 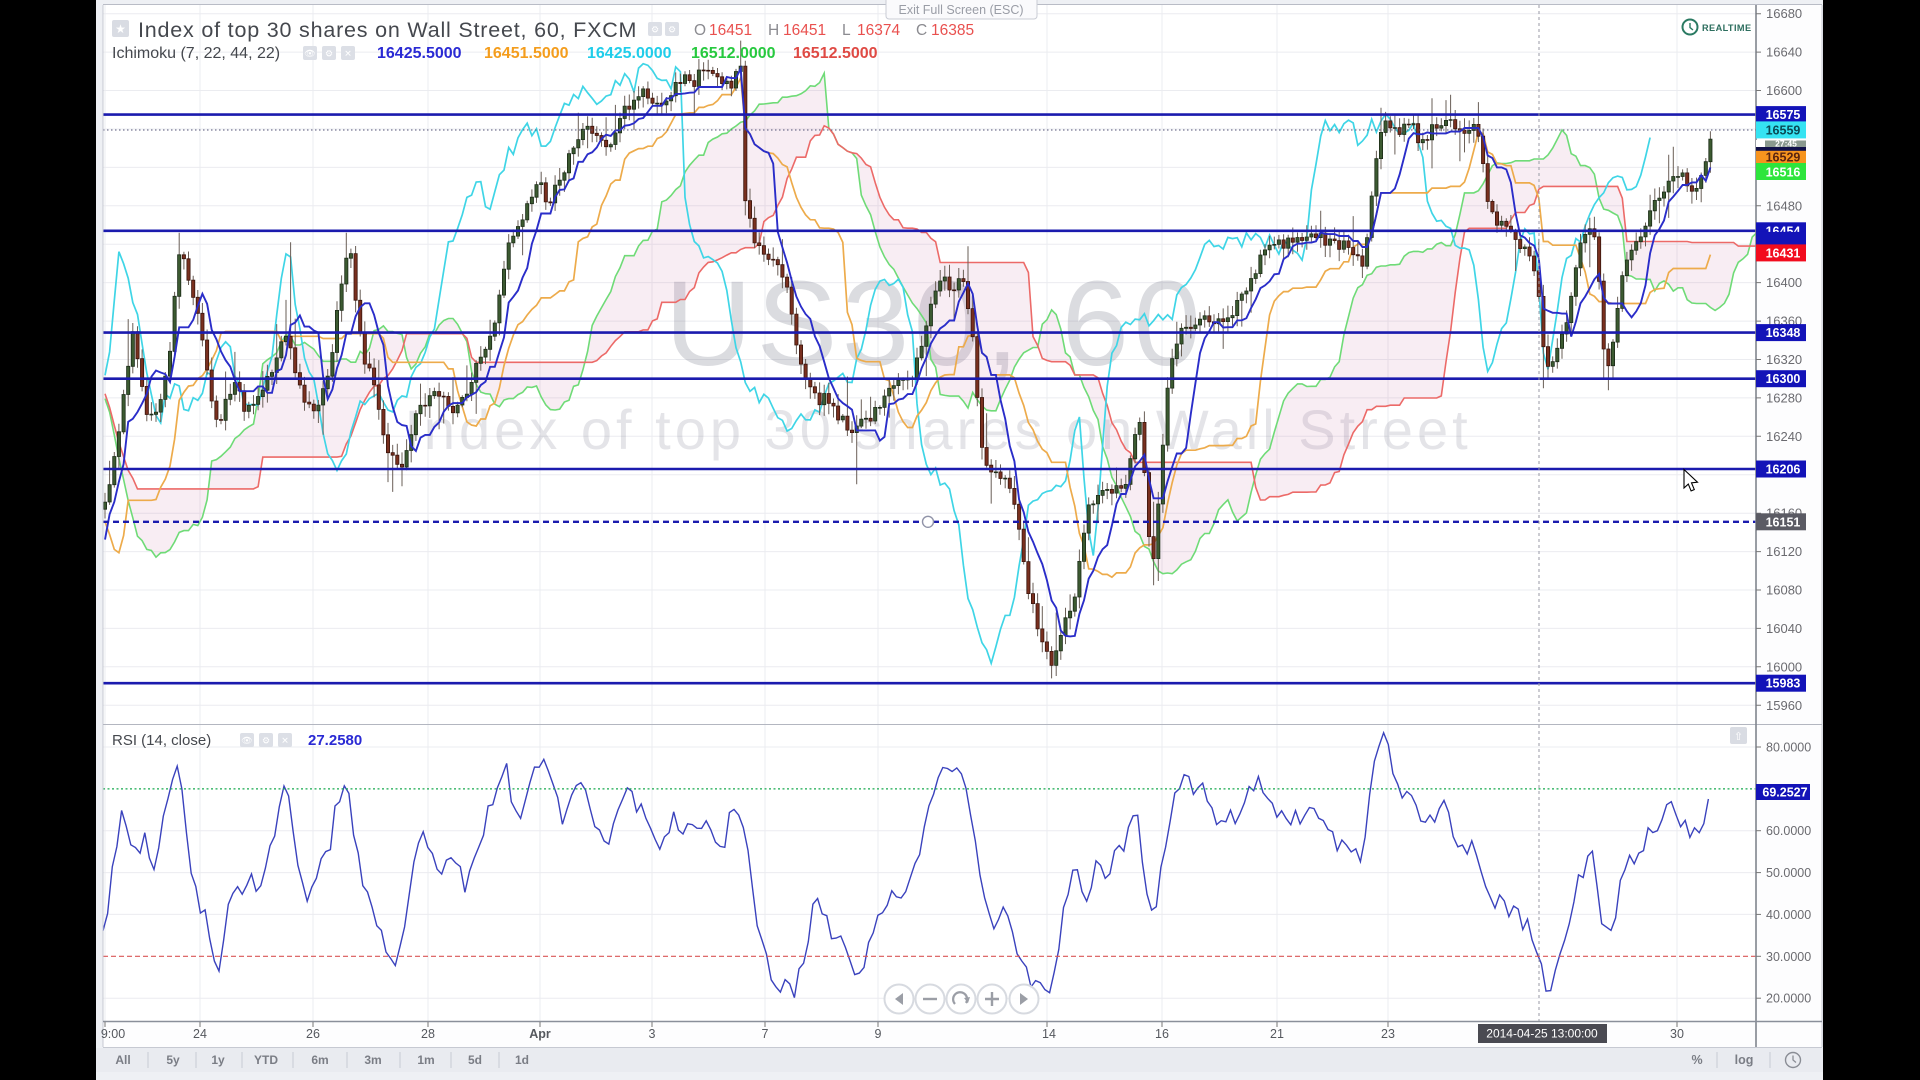 What do you see at coordinates (1788, 957) in the screenshot?
I see `svg-text: 30.0000` at bounding box center [1788, 957].